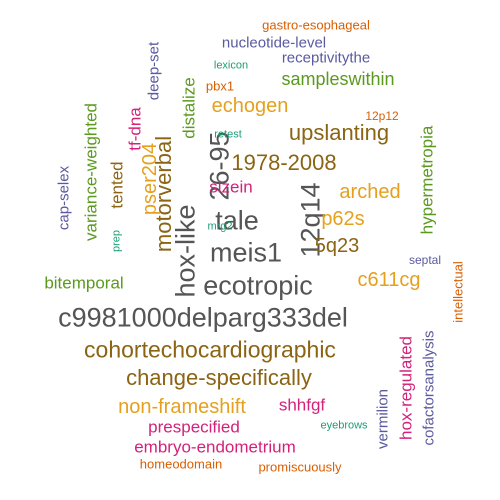 This screenshot has height=500, width=500. What do you see at coordinates (185, 251) in the screenshot?
I see `word: hox-like` at bounding box center [185, 251].